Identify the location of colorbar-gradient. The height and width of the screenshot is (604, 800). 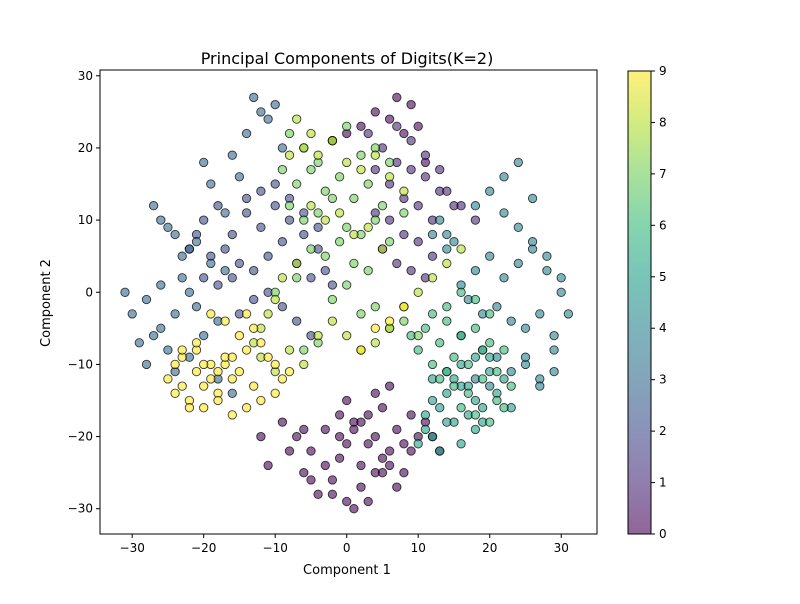
(639, 302).